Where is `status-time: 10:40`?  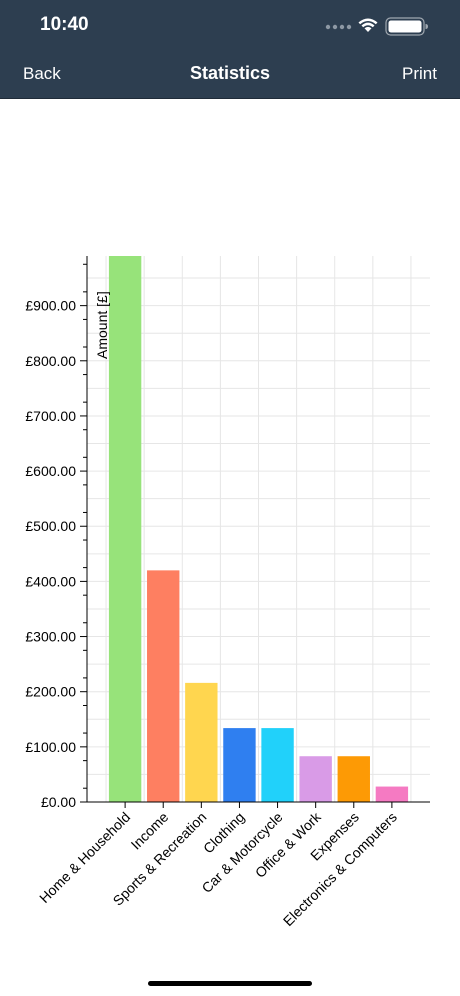 status-time: 10:40 is located at coordinates (64, 24).